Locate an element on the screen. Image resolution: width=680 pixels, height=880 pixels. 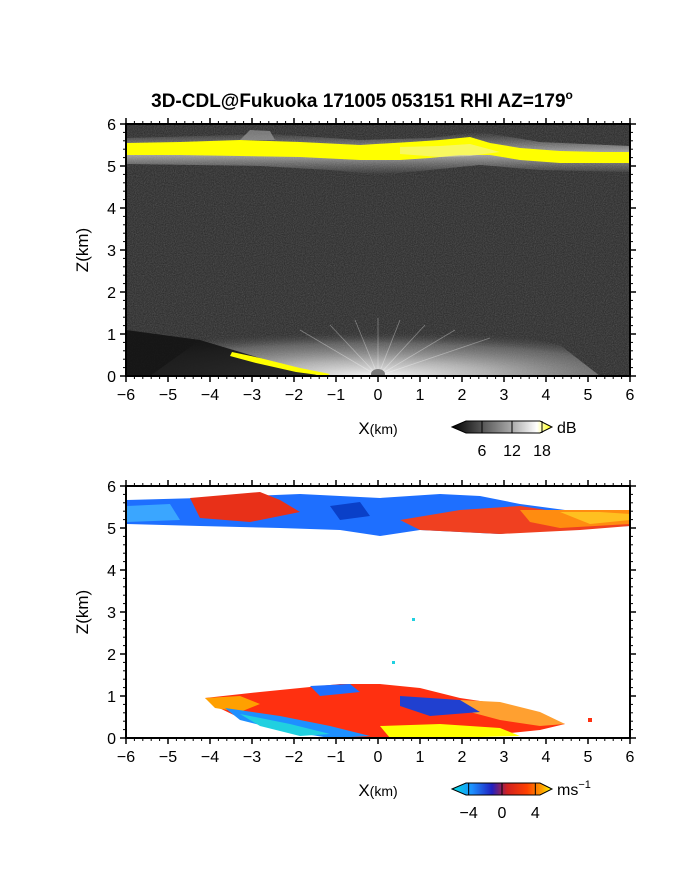
upper-layer-light-blue is located at coordinates (153, 513).